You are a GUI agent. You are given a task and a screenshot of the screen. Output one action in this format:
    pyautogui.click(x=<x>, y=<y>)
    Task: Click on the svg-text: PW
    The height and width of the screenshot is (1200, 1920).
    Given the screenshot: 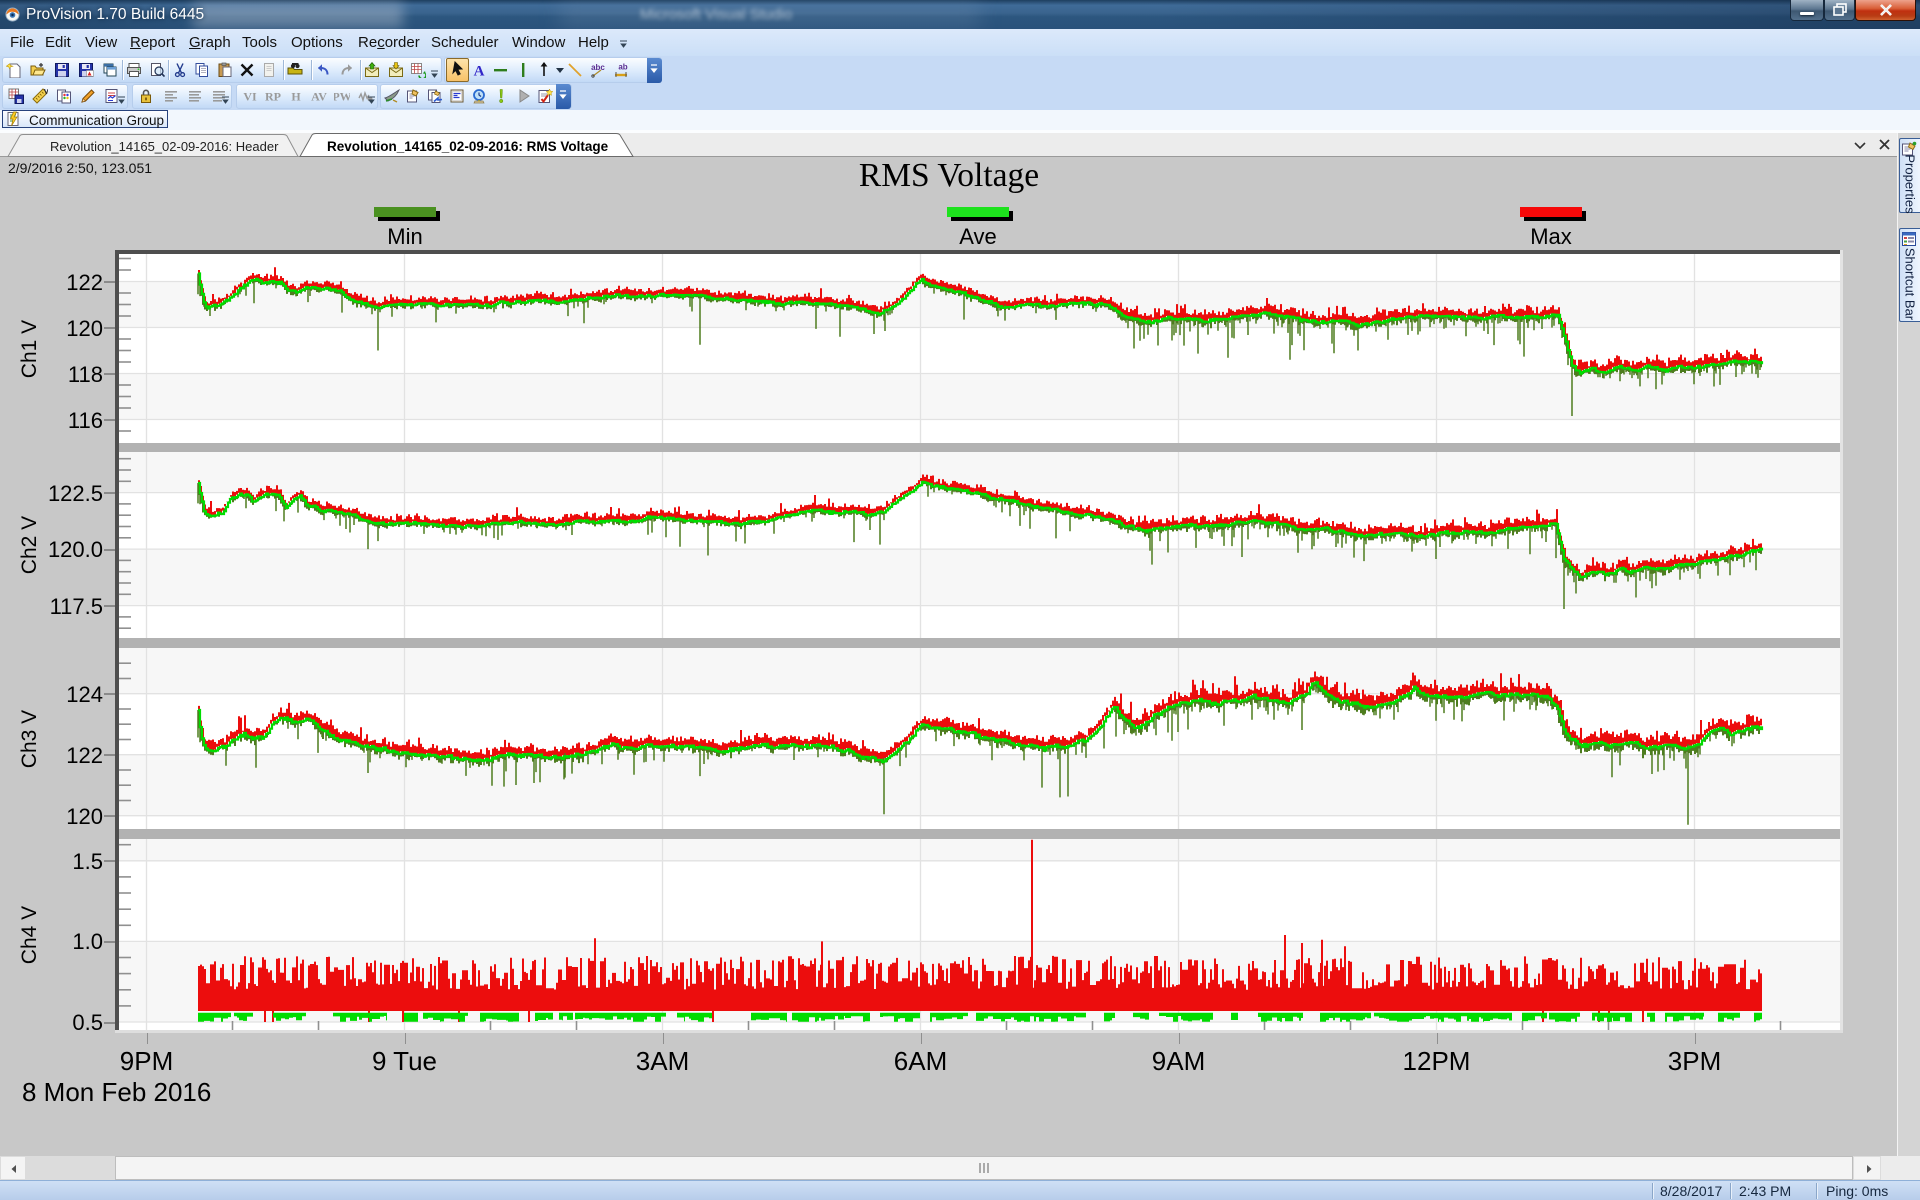 What is the action you would take?
    pyautogui.click(x=342, y=97)
    